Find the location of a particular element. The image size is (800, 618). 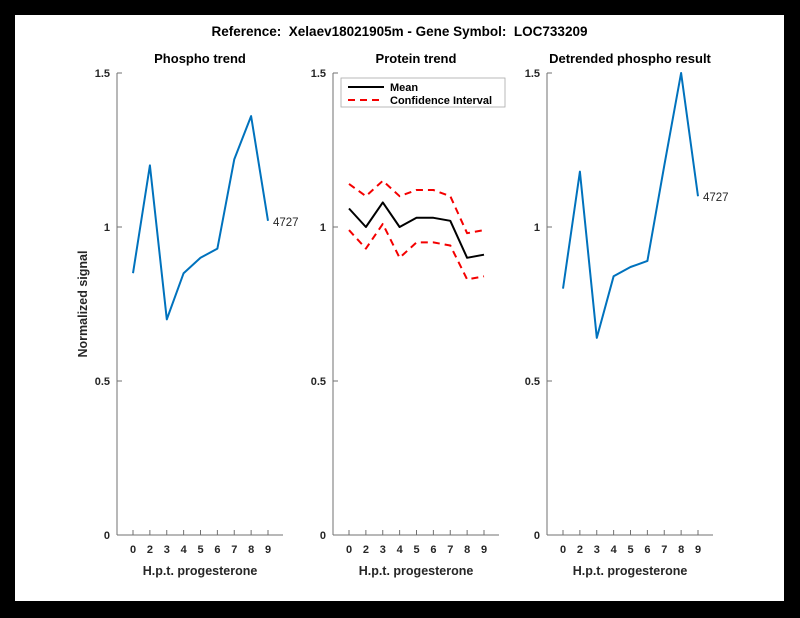

x-axis-label-phospho: H.p.t. progesterone is located at coordinates (200, 571).